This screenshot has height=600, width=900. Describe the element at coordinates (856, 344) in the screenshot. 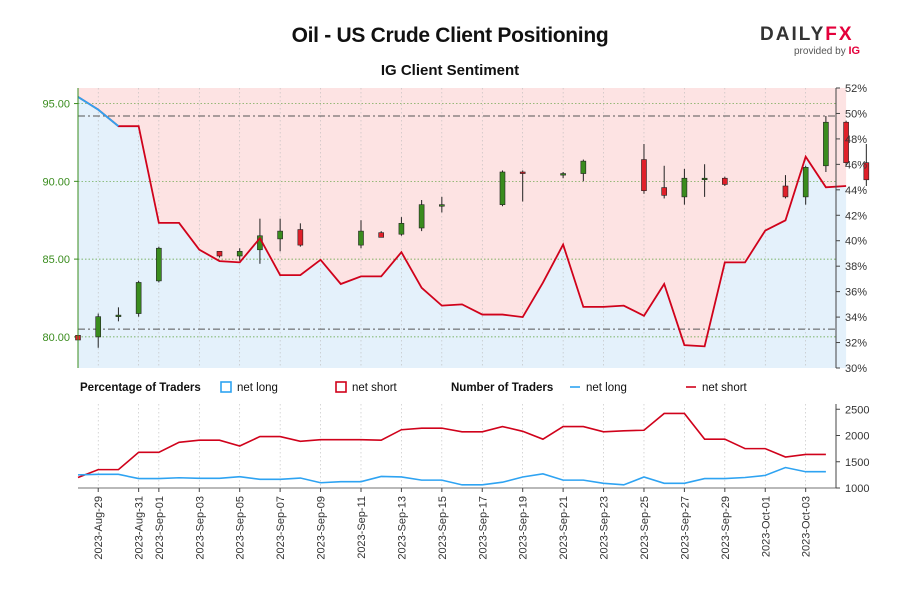

I see `pct-tick-label: 32%` at that location.